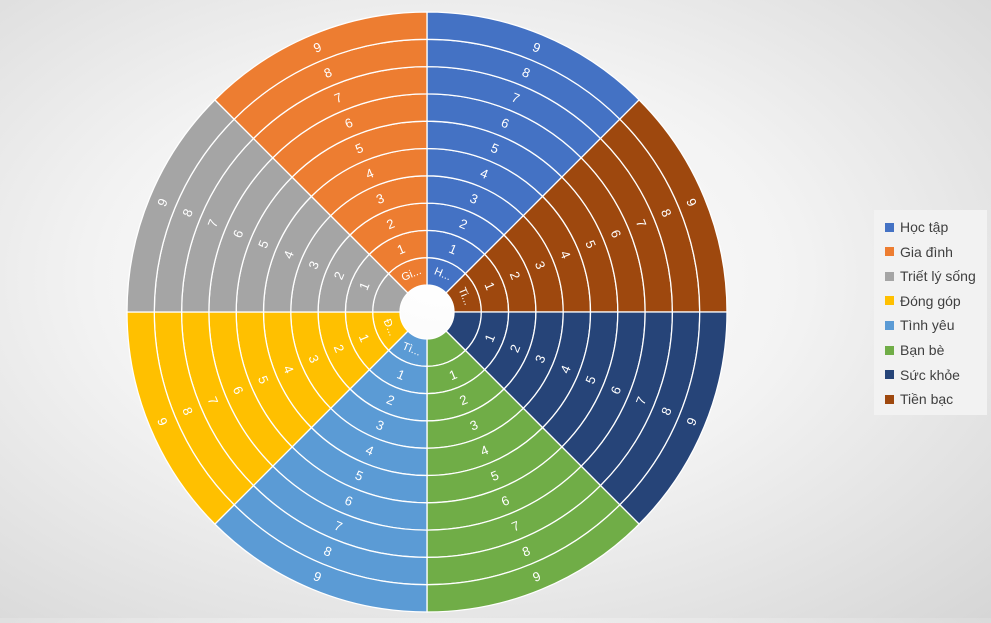  What do you see at coordinates (922, 350) in the screenshot?
I see `legend-label: Bạn bè` at bounding box center [922, 350].